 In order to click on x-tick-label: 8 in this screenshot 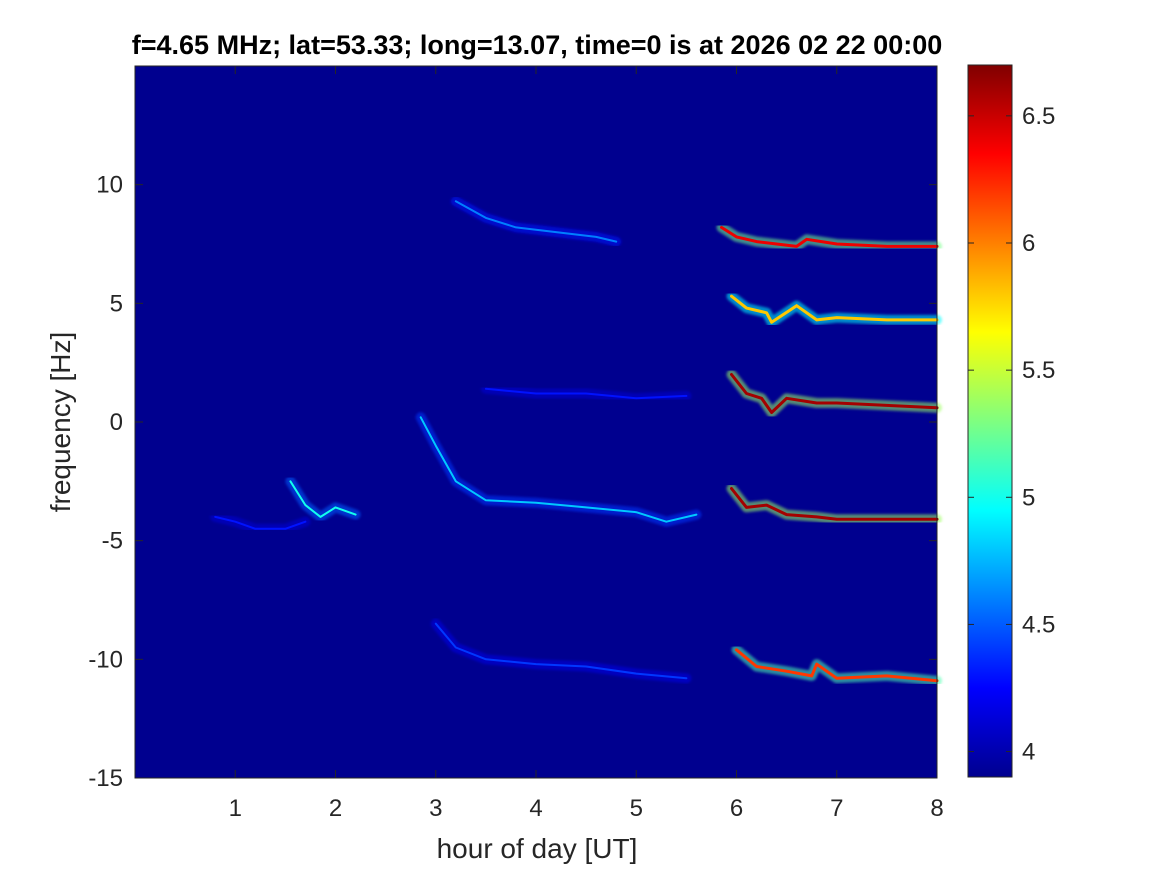, I will do `click(936, 808)`.